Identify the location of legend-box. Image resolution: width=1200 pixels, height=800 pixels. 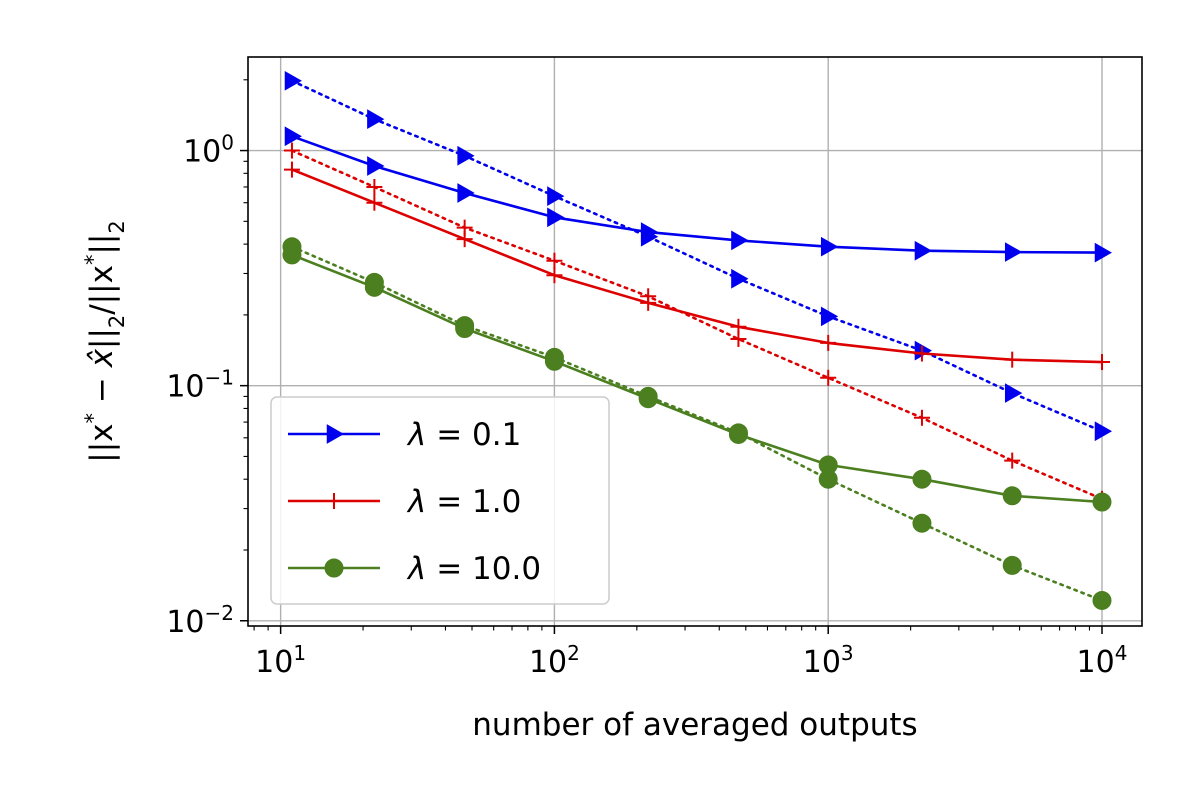
(440, 500).